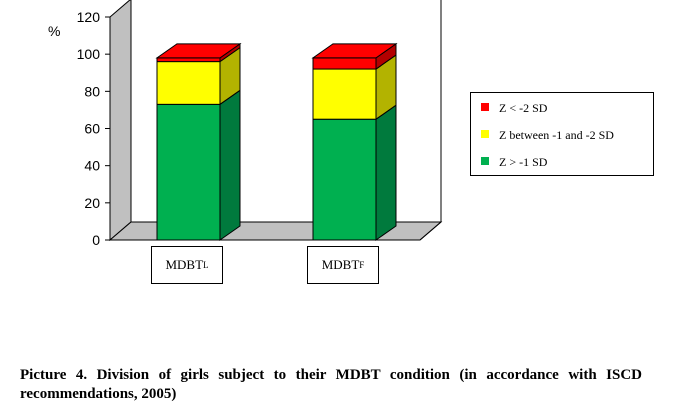 The height and width of the screenshot is (410, 674). Describe the element at coordinates (120, 121) in the screenshot. I see `side-wall` at that location.